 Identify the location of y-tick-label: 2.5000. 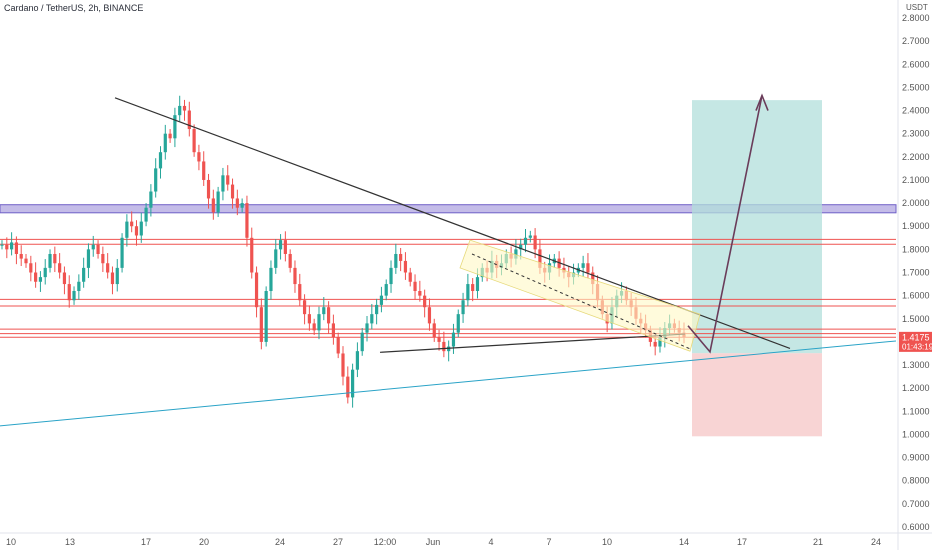
(916, 87).